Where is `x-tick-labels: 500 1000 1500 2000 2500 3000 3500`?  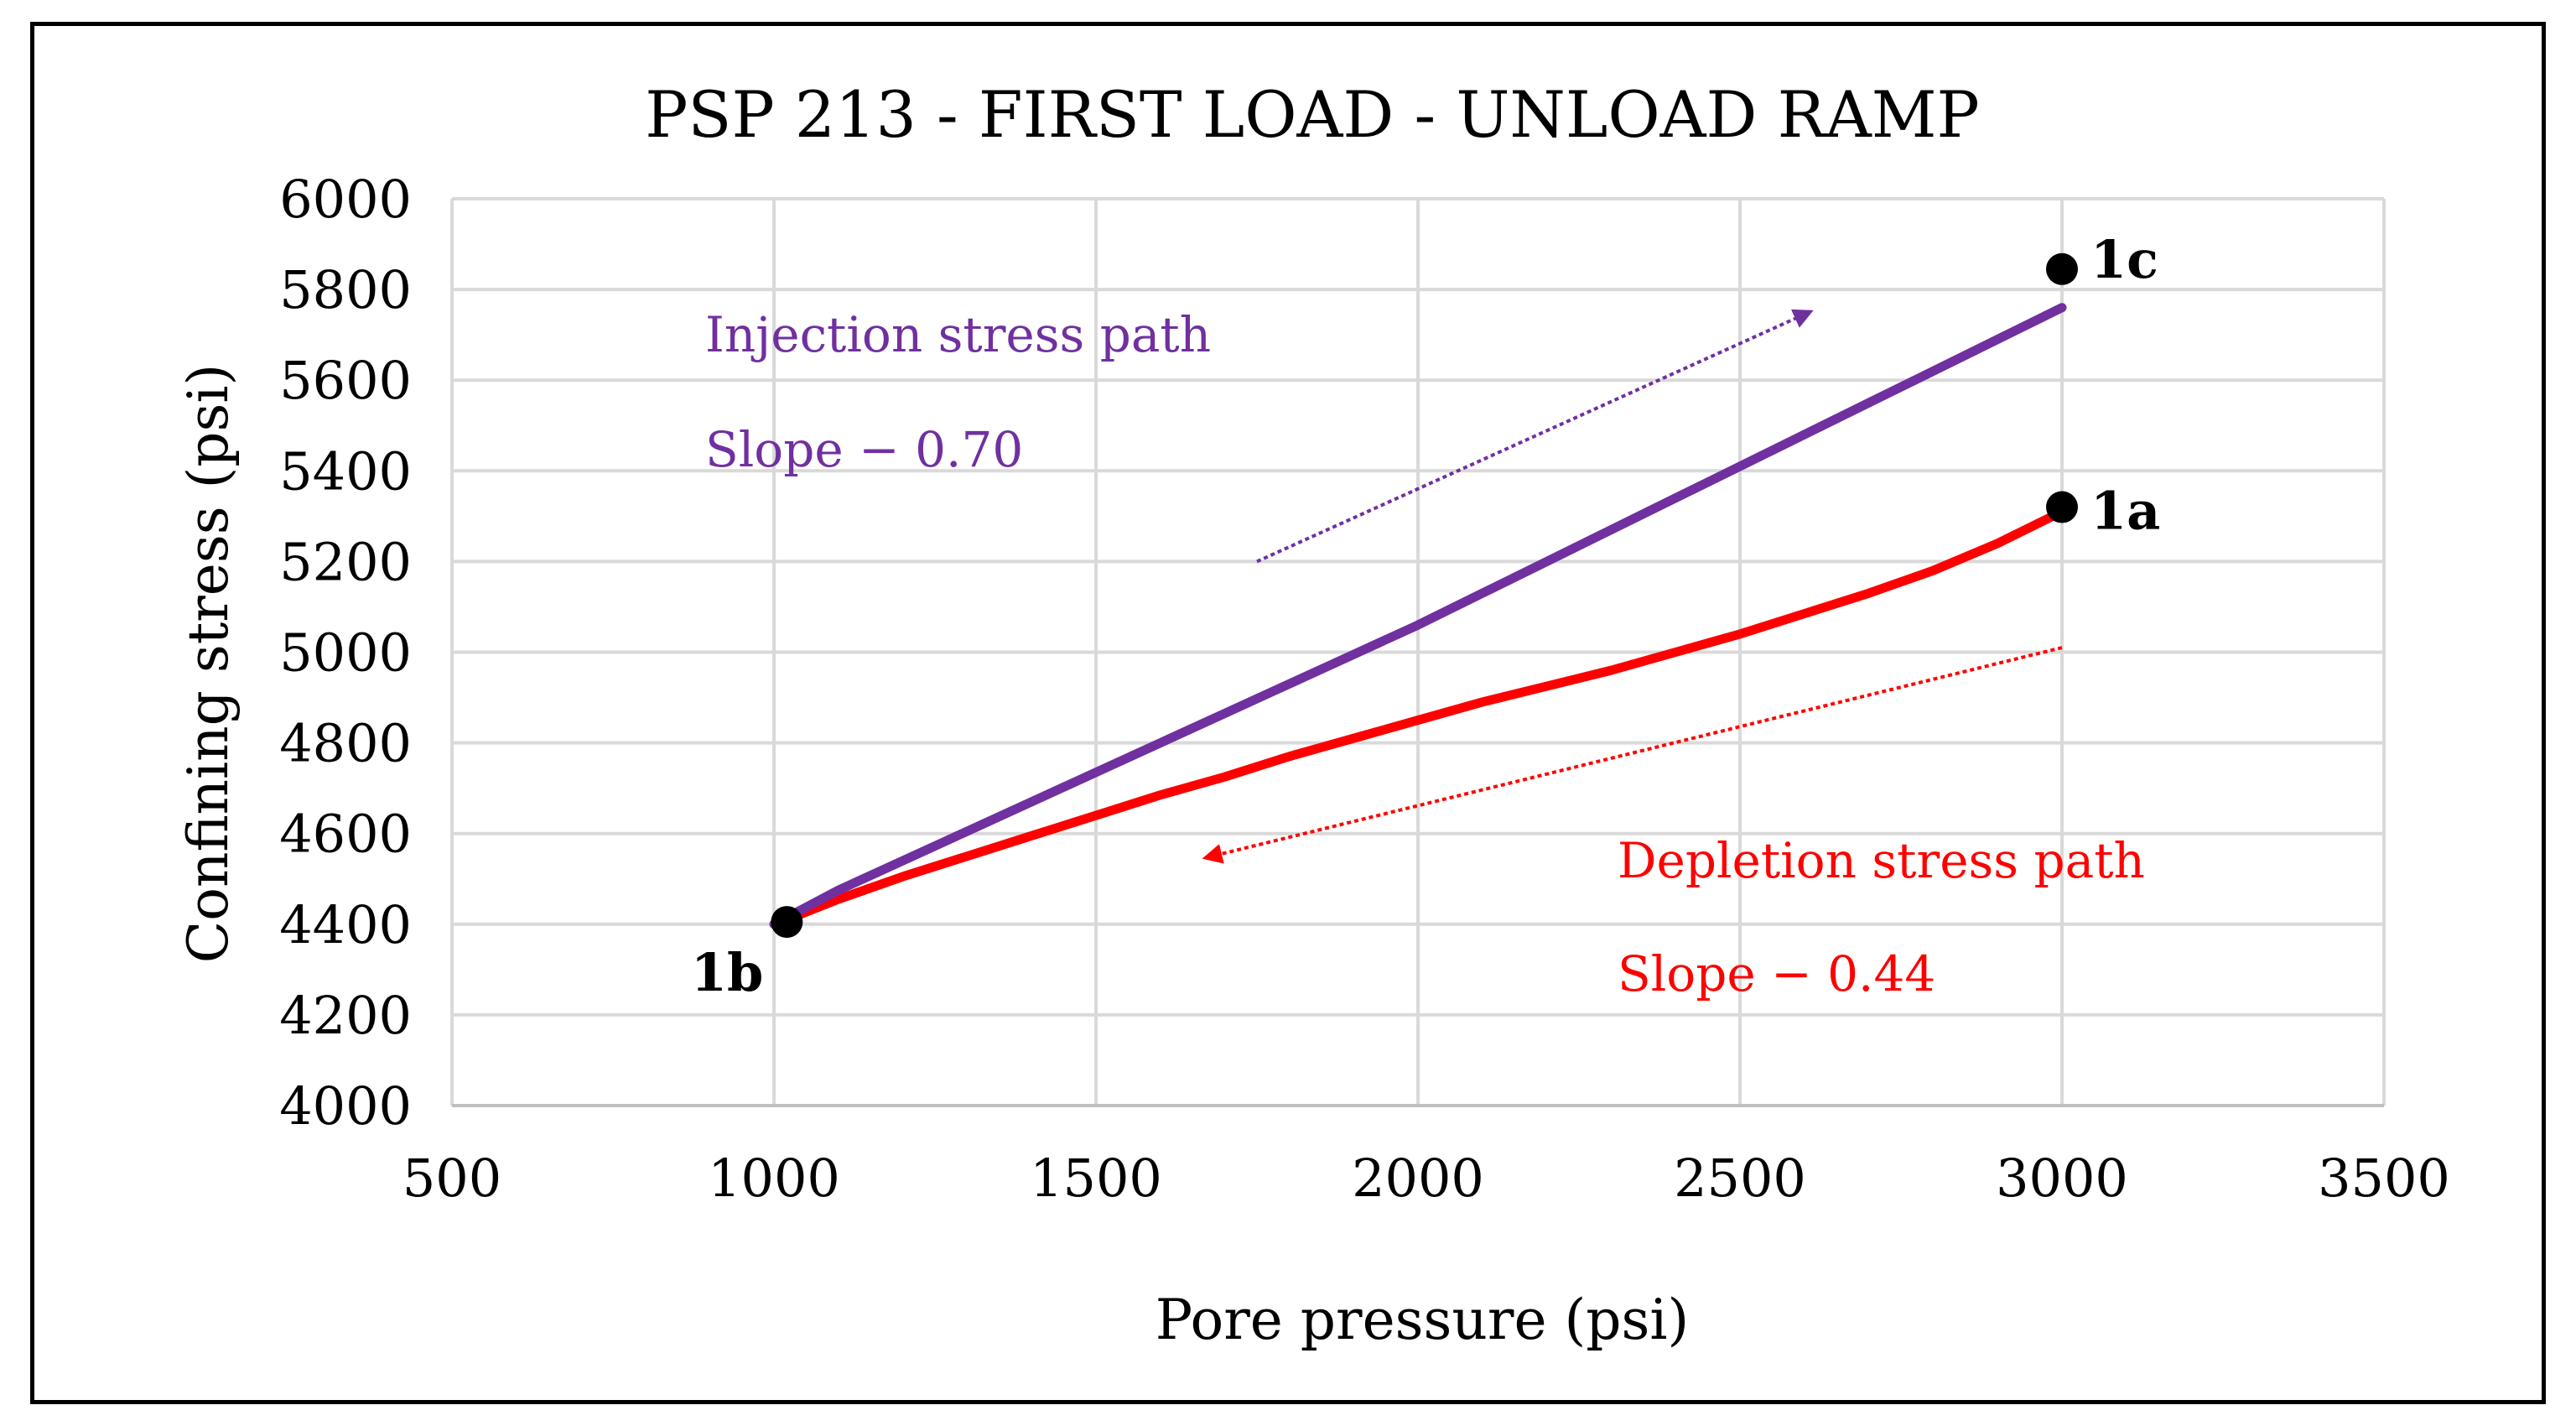 x-tick-labels: 500 1000 1500 2000 2500 3000 3500 is located at coordinates (1426, 1178).